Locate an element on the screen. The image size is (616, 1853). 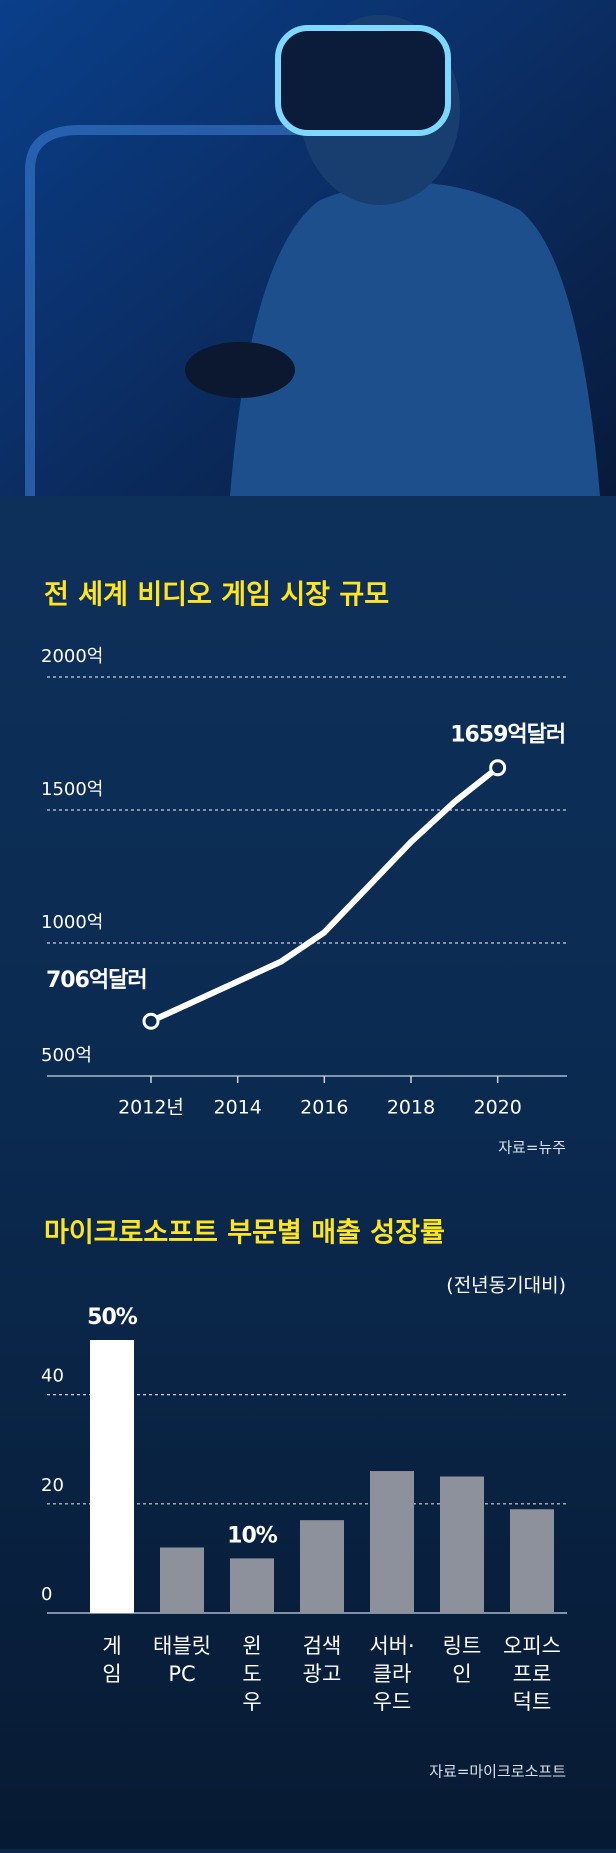
x-tick-label: 2014 is located at coordinates (237, 1108).